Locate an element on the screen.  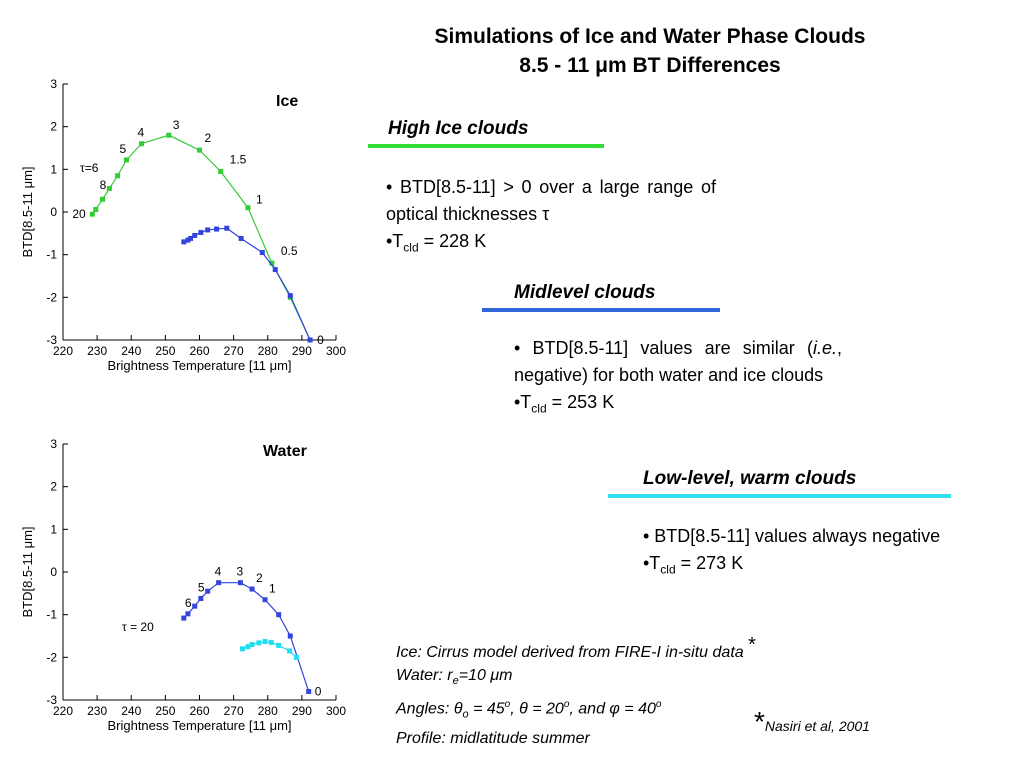
bullet-low-level-tcld: •Tcld = 273 K is located at coordinates (793, 567).